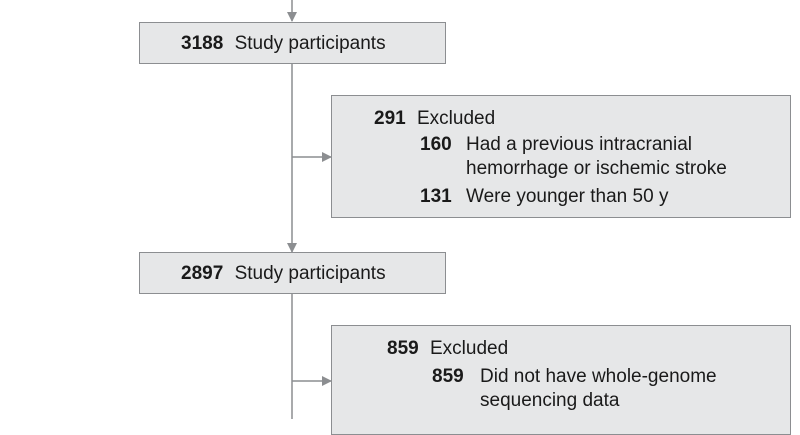 This screenshot has width=800, height=435. Describe the element at coordinates (448, 376) in the screenshot. I see `reason-count: 859` at that location.